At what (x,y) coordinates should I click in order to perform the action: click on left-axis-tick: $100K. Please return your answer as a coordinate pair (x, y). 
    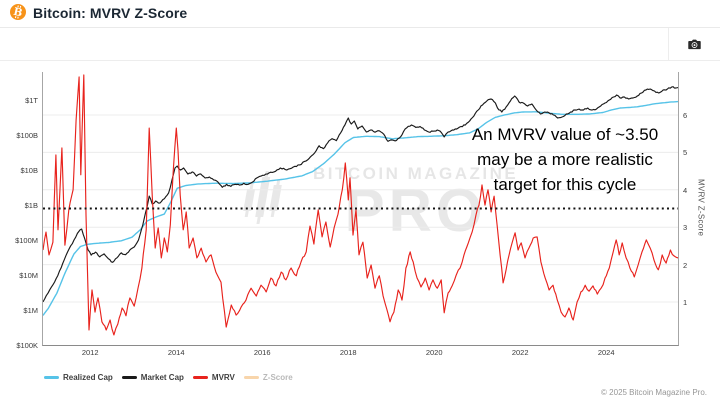
    Looking at the image, I should click on (27, 345).